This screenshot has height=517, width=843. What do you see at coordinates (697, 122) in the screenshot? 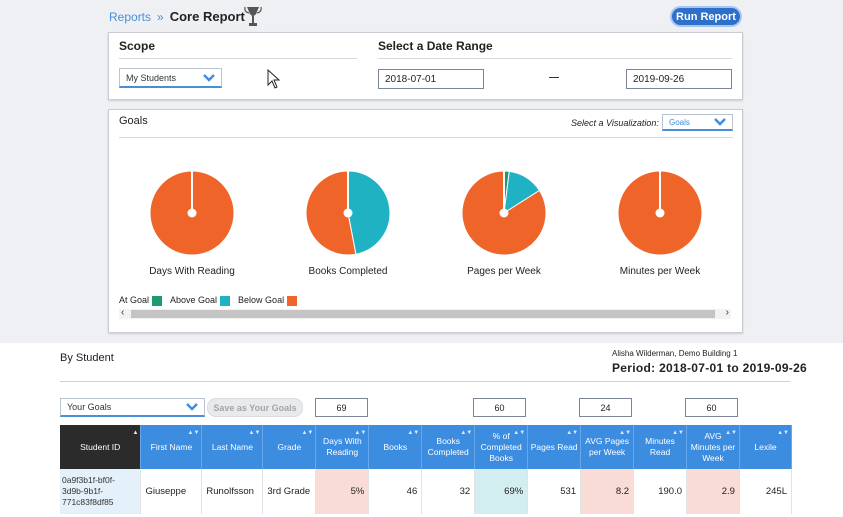
I see `visualization-select: Goals` at bounding box center [697, 122].